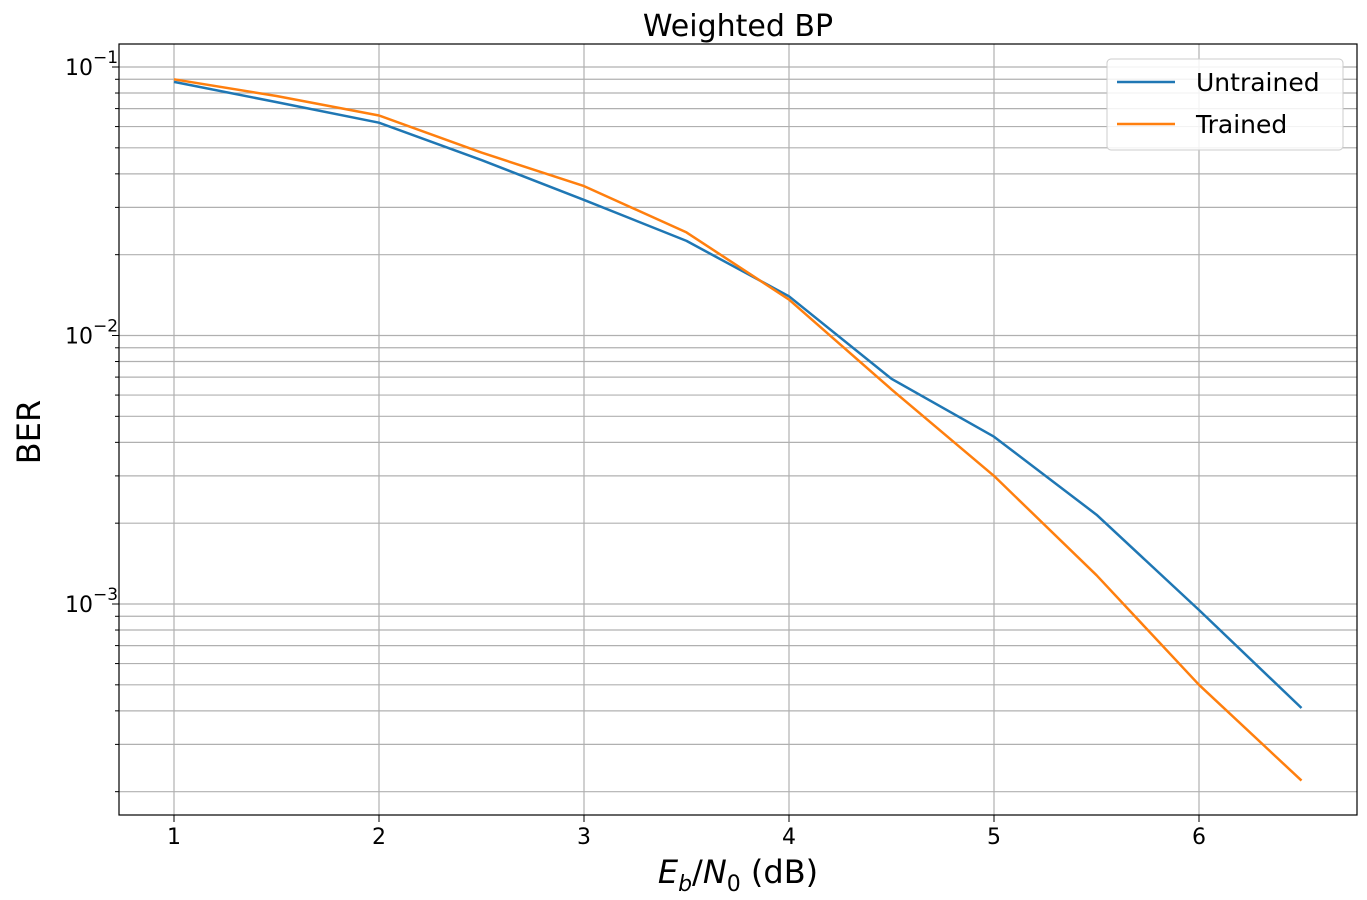 This screenshot has width=1367, height=900. I want to click on chart-title: Weighted BP, so click(738, 26).